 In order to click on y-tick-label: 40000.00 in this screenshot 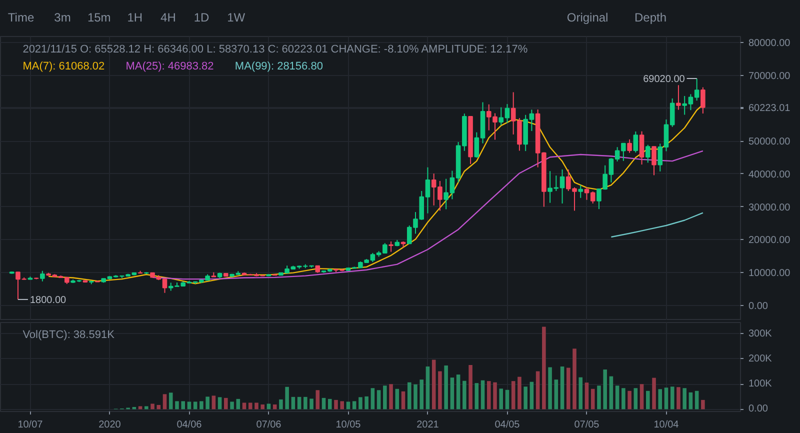, I will do `click(769, 174)`.